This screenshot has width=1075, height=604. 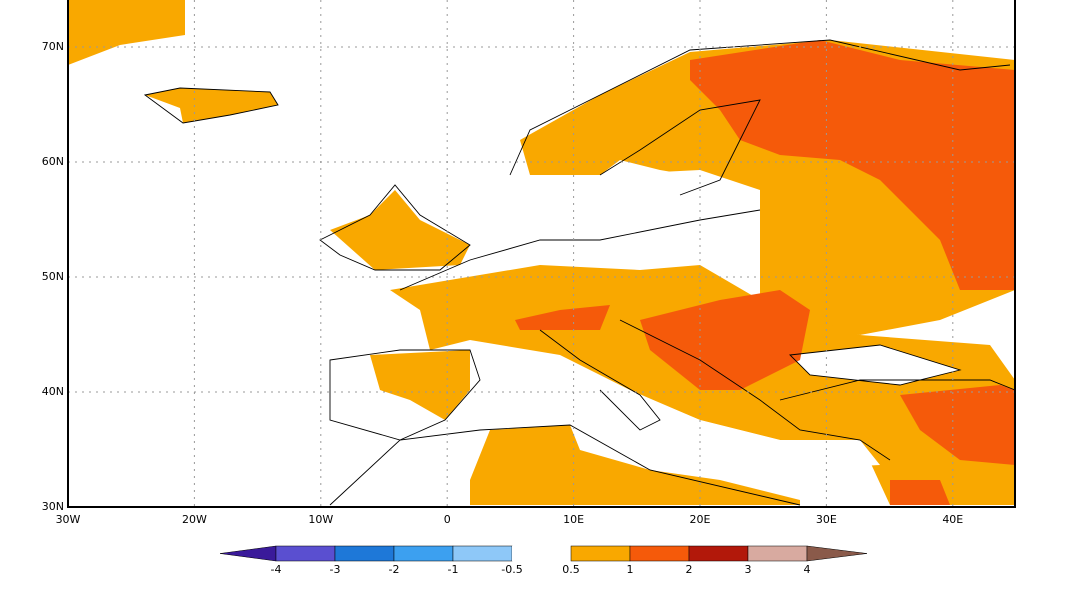 What do you see at coordinates (194, 519) in the screenshot?
I see `longitude-label: 20W` at bounding box center [194, 519].